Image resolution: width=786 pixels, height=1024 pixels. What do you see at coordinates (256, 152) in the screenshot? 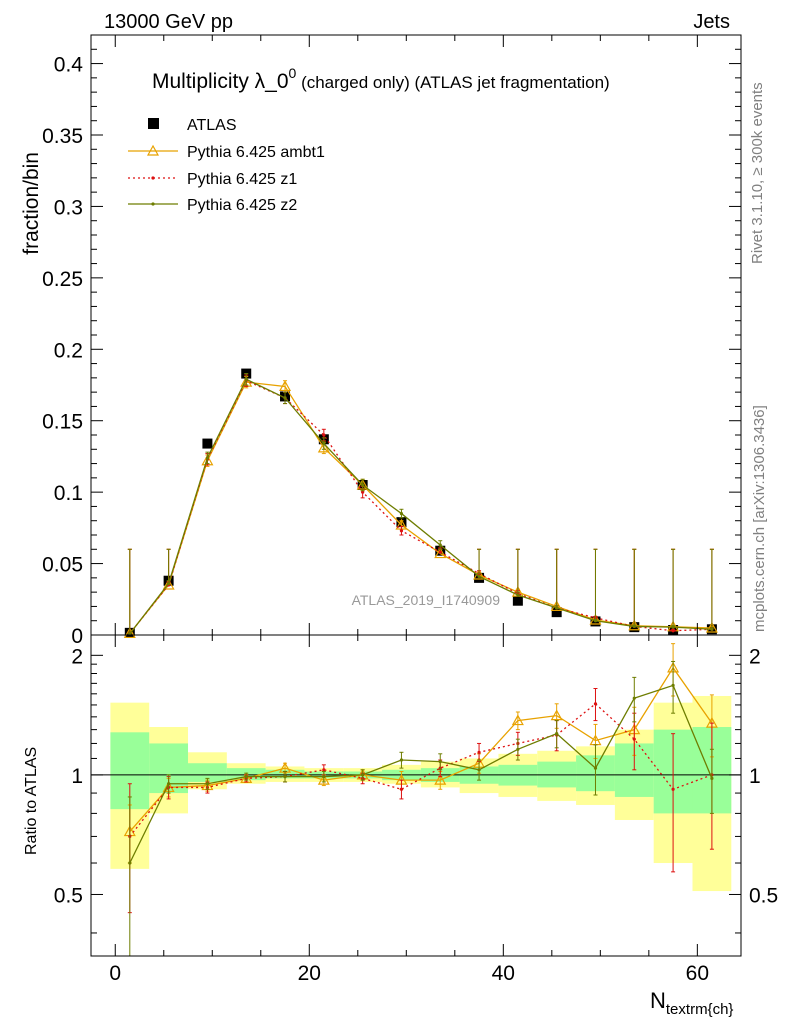
I see `legend-label: Pythia 6.425 ambt1` at bounding box center [256, 152].